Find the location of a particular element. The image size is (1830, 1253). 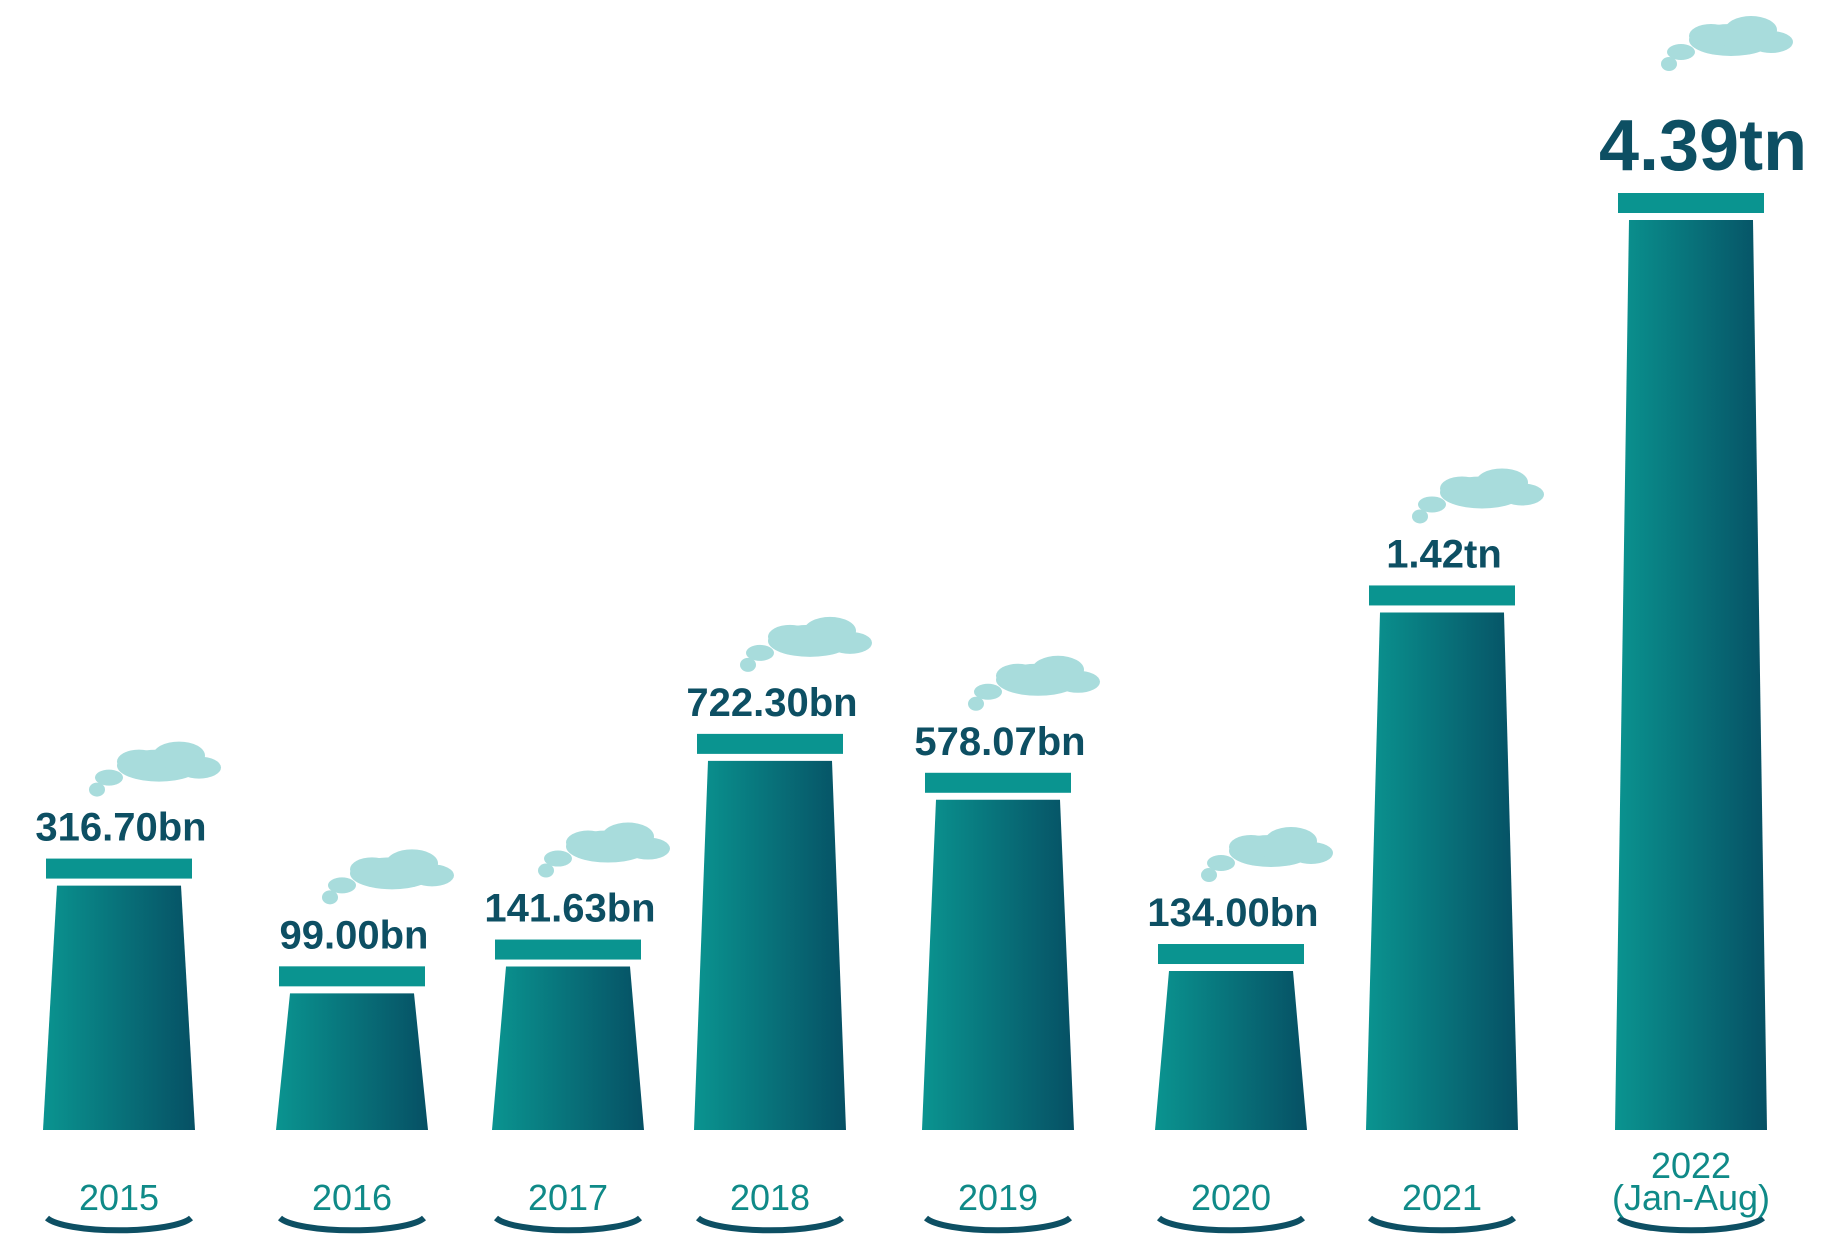

value-label: 578.07bn is located at coordinates (999, 742).